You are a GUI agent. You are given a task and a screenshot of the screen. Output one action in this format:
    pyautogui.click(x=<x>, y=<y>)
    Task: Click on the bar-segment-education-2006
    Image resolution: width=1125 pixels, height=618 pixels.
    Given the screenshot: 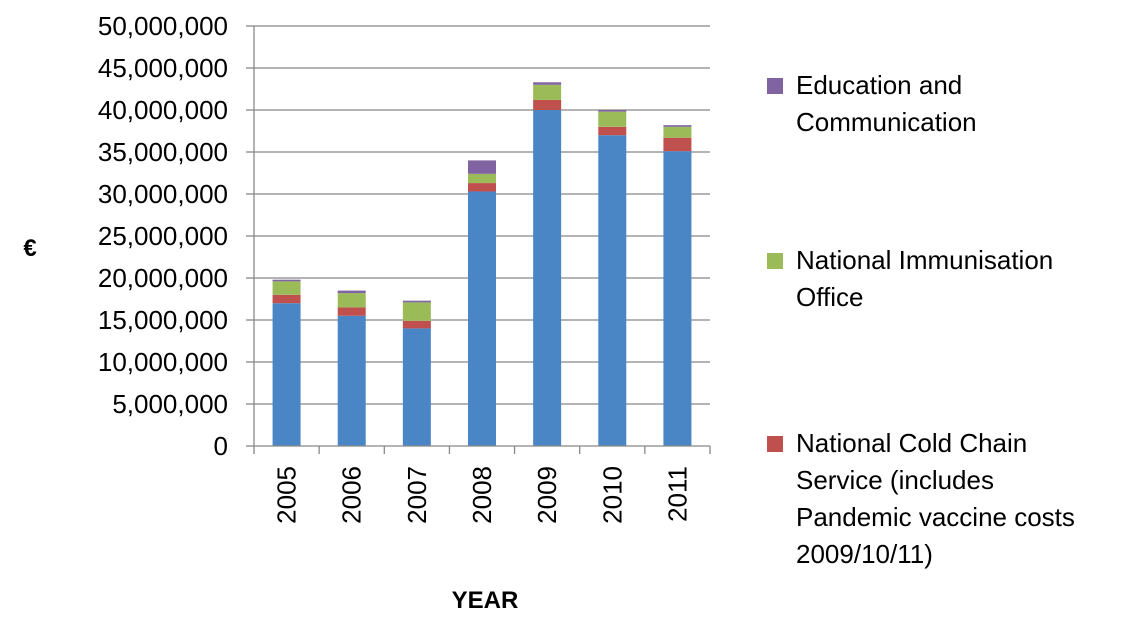 What is the action you would take?
    pyautogui.click(x=351, y=292)
    